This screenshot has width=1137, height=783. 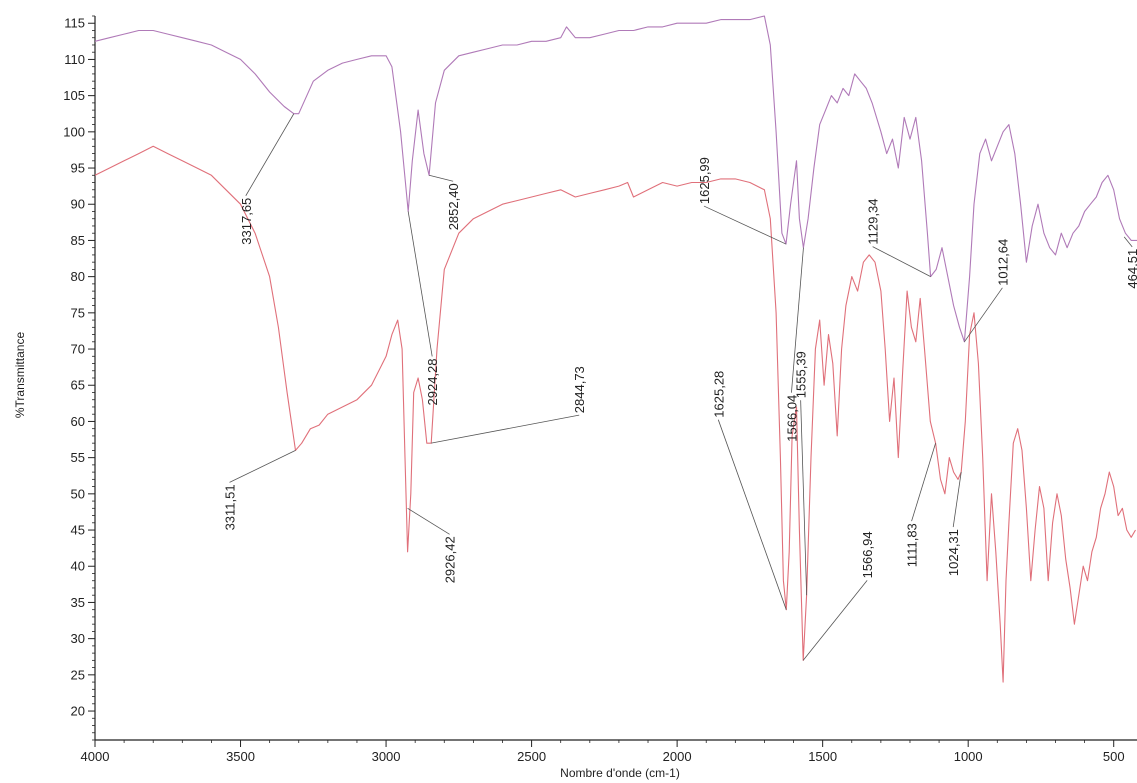 I want to click on y-tick-label: 70, so click(x=78, y=349).